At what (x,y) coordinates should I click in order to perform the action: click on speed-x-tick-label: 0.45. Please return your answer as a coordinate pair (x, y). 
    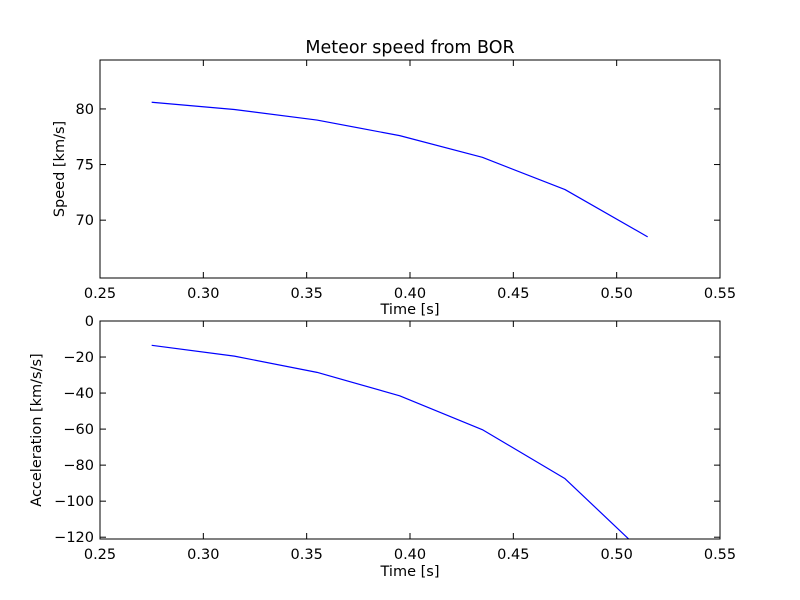
    Looking at the image, I should click on (513, 294).